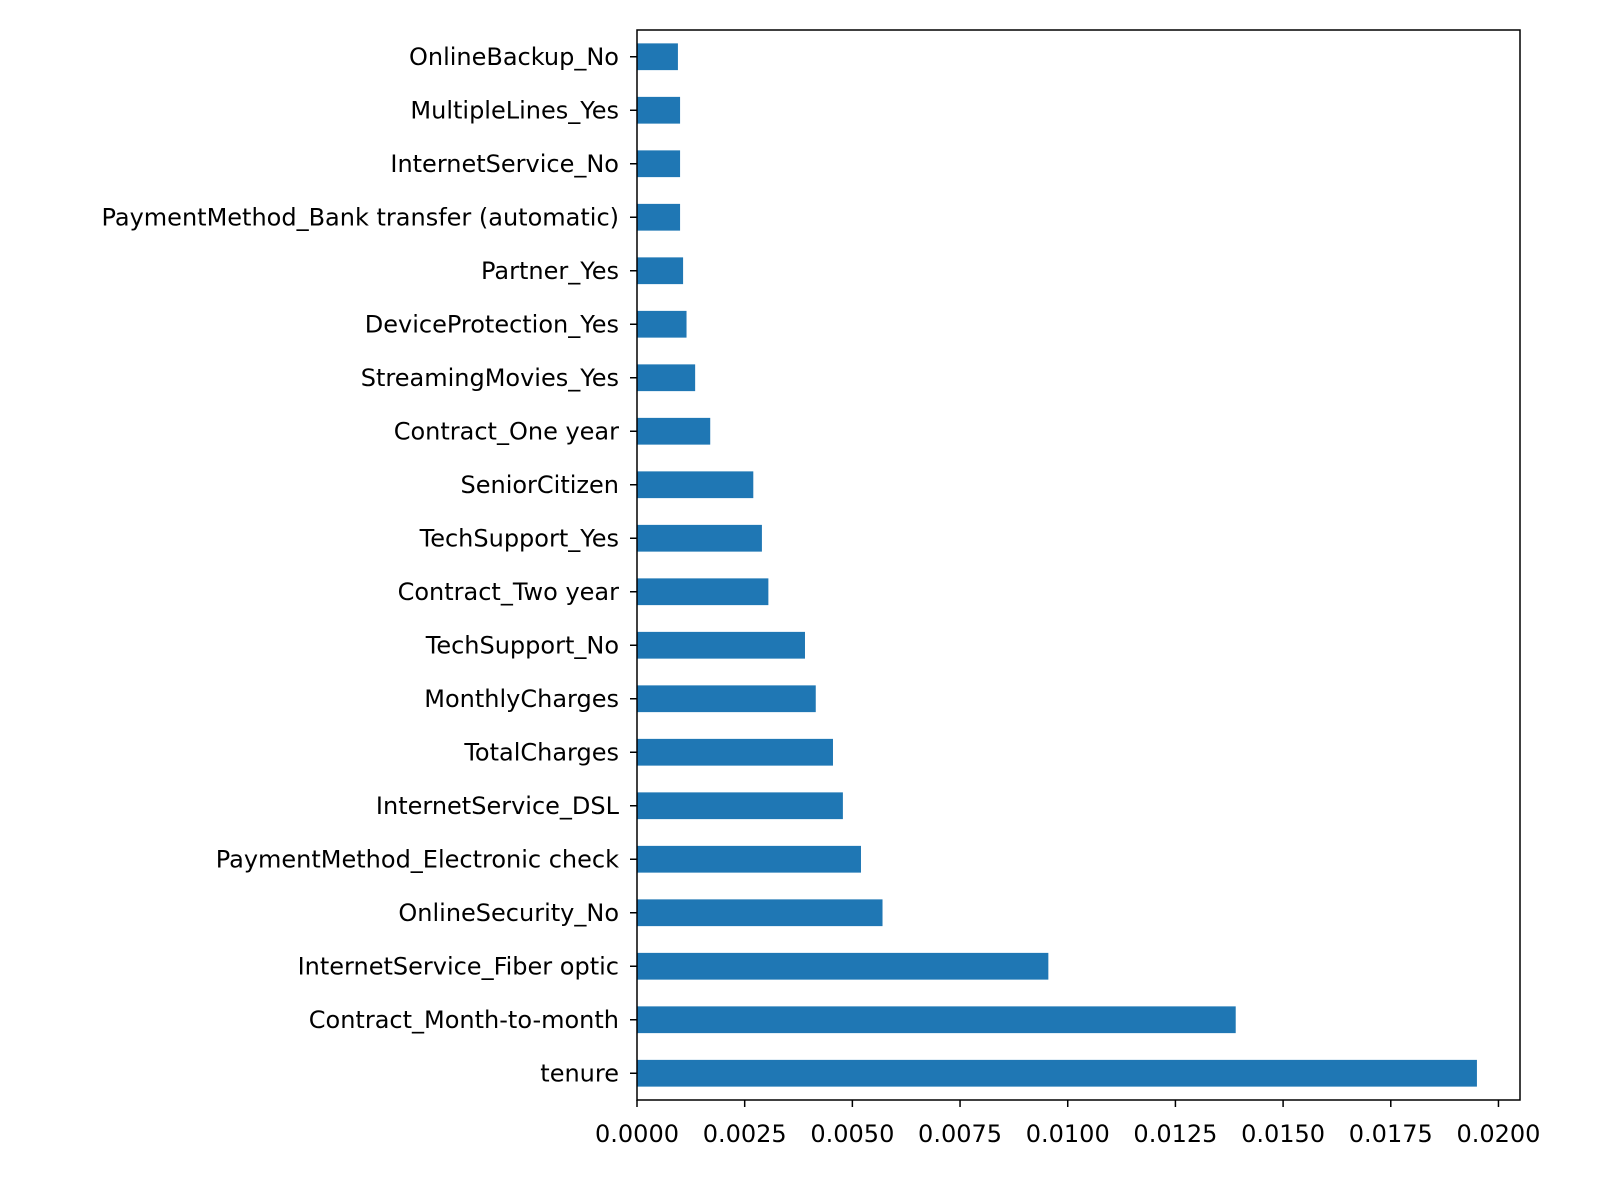 The width and height of the screenshot is (1600, 1200). What do you see at coordinates (1498, 1134) in the screenshot?
I see `x-tick-label: 0.0200` at bounding box center [1498, 1134].